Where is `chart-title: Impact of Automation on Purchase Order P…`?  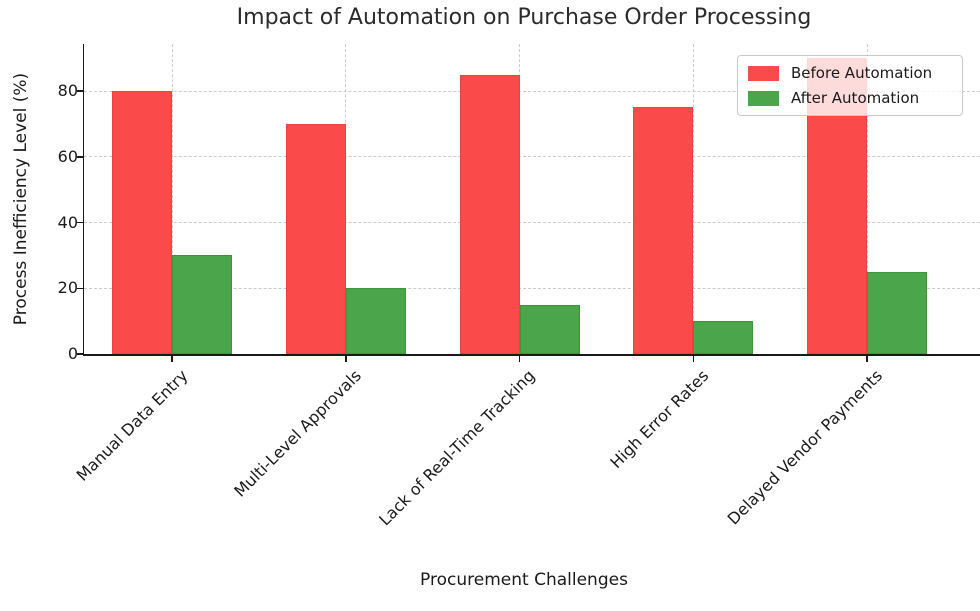
chart-title: Impact of Automation on Purchase Order P… is located at coordinates (524, 17).